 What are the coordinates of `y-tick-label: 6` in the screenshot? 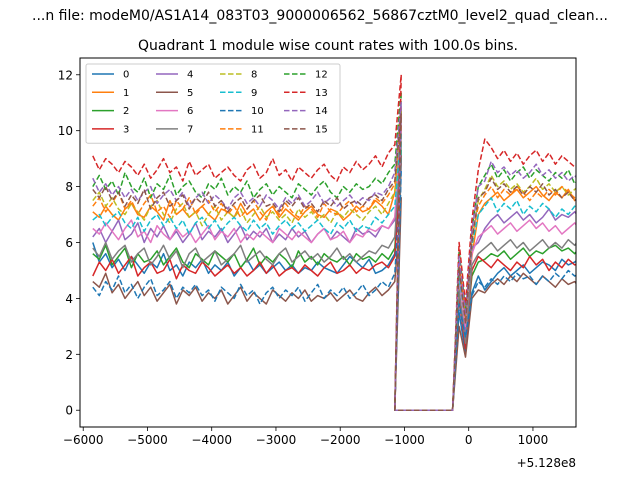 It's located at (69, 243).